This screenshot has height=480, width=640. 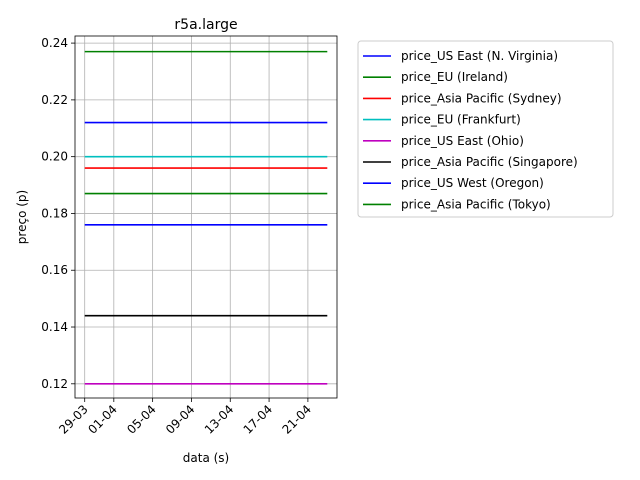 I want to click on x-tick-label: 09-04, so click(x=180, y=419).